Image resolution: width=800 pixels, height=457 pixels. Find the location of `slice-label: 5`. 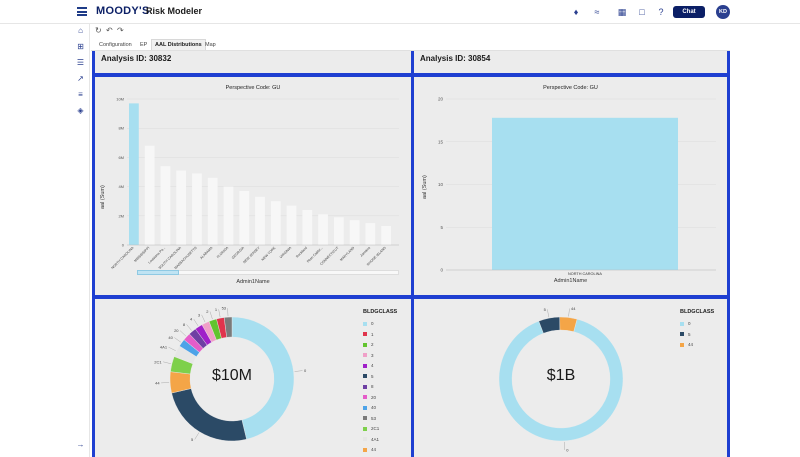

slice-label: 5 is located at coordinates (192, 439).